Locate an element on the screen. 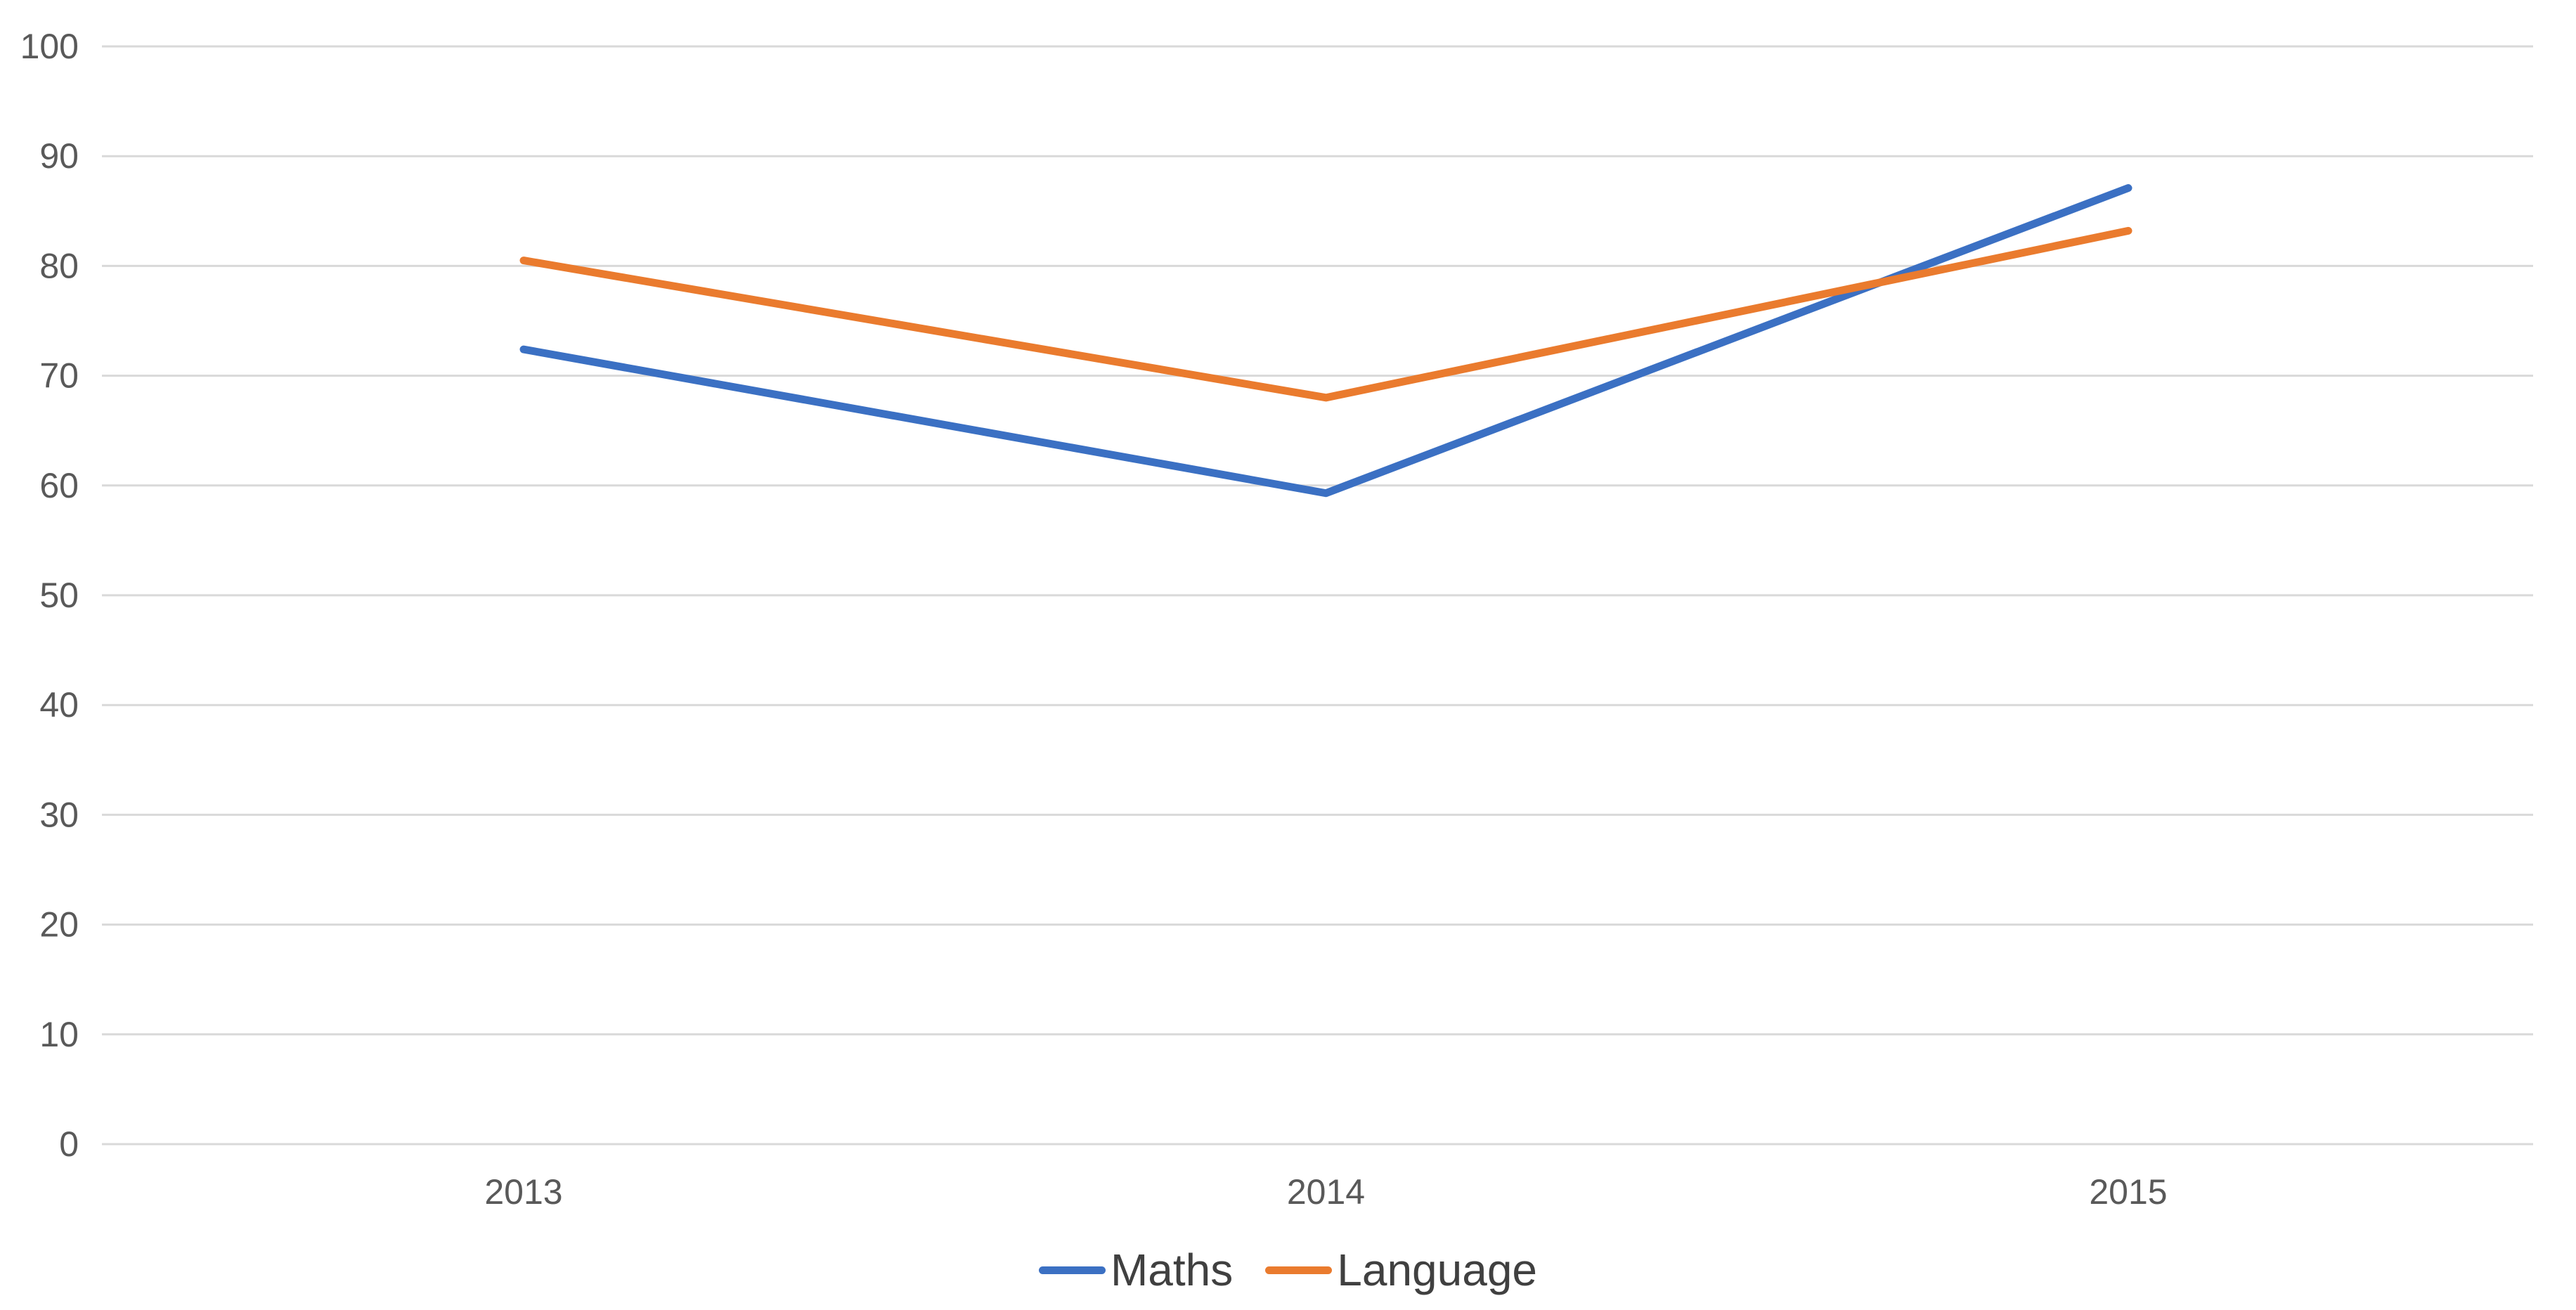 The width and height of the screenshot is (2576, 1310). language-legend-label: Language is located at coordinates (1438, 1270).